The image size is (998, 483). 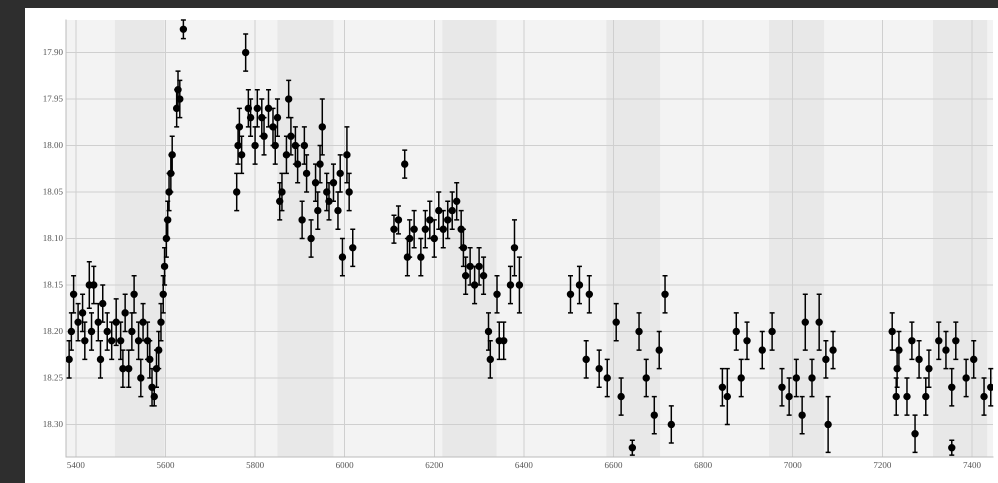 What do you see at coordinates (703, 465) in the screenshot?
I see `x-tick-label: 6800` at bounding box center [703, 465].